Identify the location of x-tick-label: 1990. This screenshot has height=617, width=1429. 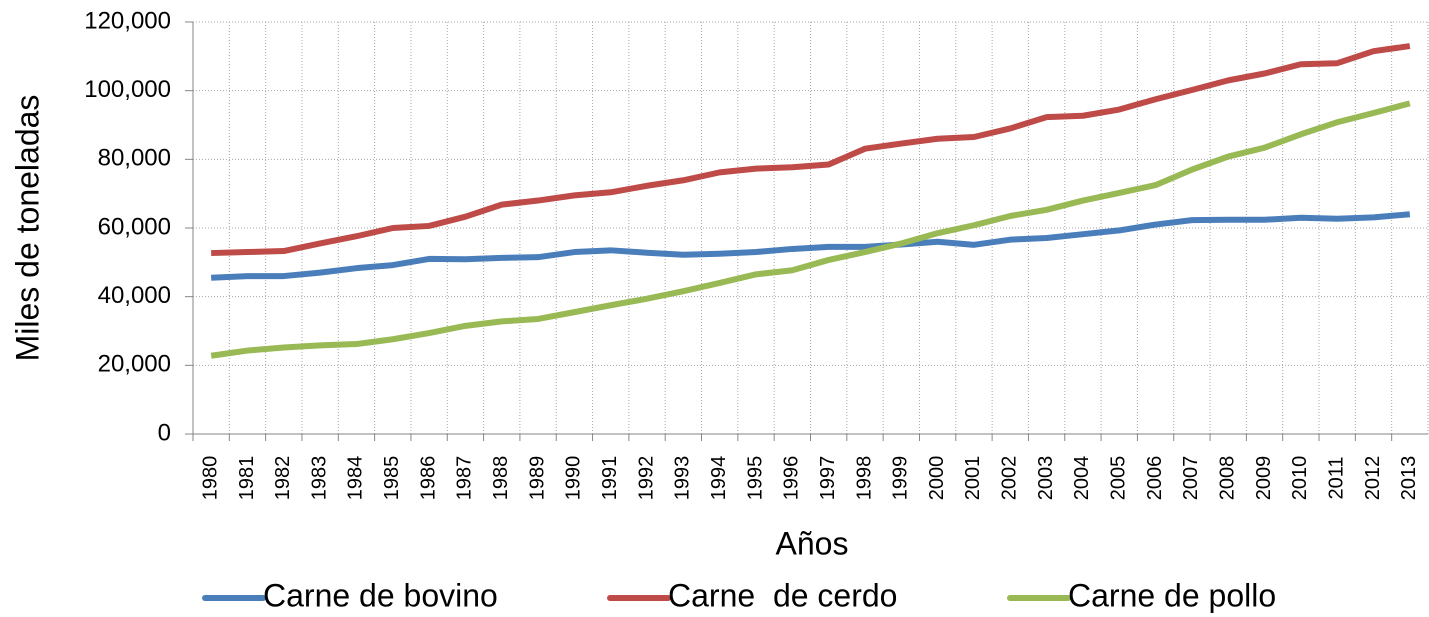
(574, 478).